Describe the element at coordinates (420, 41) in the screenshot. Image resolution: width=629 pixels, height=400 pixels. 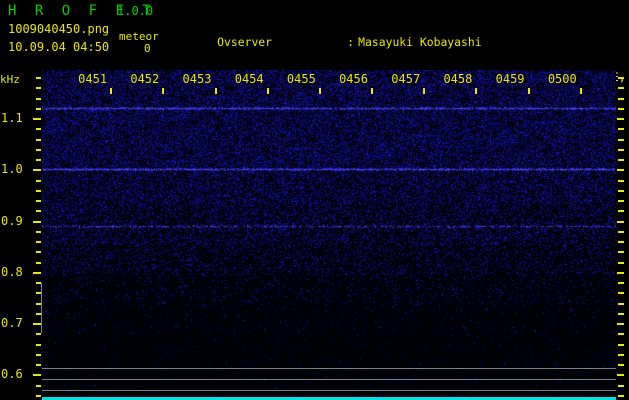
I see `info-value: Masayuki Kobayashi` at that location.